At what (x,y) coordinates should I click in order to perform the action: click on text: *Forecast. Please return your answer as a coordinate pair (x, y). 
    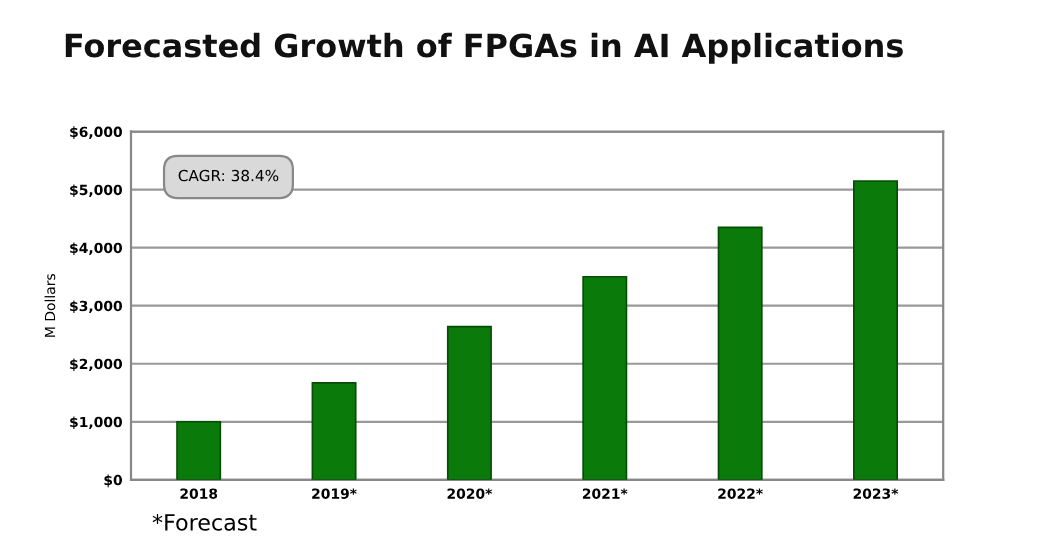
    Looking at the image, I should click on (204, 522).